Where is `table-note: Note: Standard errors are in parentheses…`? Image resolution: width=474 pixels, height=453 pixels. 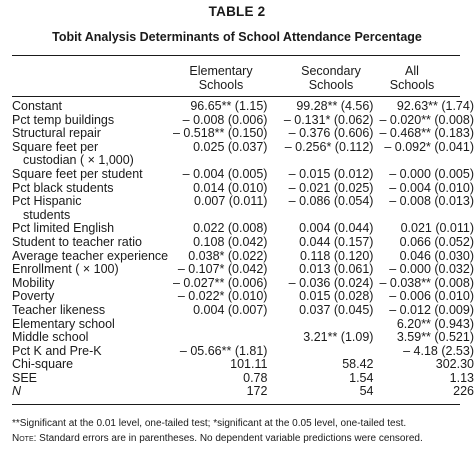
table-note: Note: Standard errors are in parentheses… is located at coordinates (238, 438).